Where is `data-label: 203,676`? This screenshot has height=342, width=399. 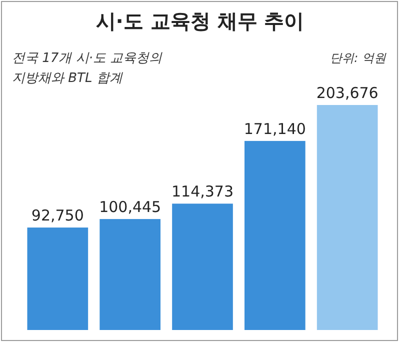 data-label: 203,676 is located at coordinates (347, 93).